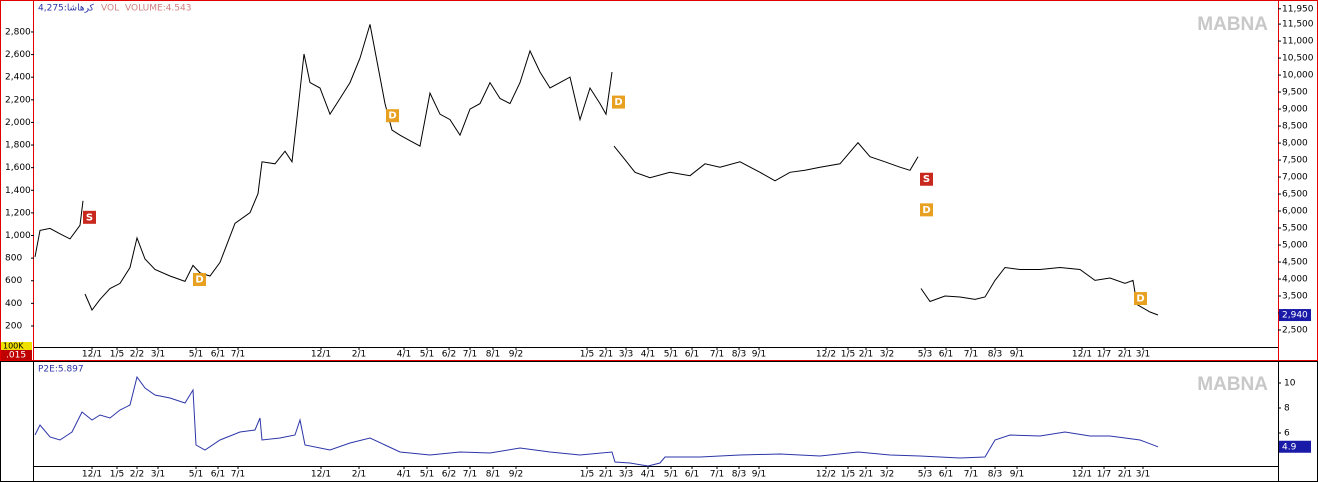  What do you see at coordinates (1295, 331) in the screenshot?
I see `y2-tick-label: 2,500` at bounding box center [1295, 331].